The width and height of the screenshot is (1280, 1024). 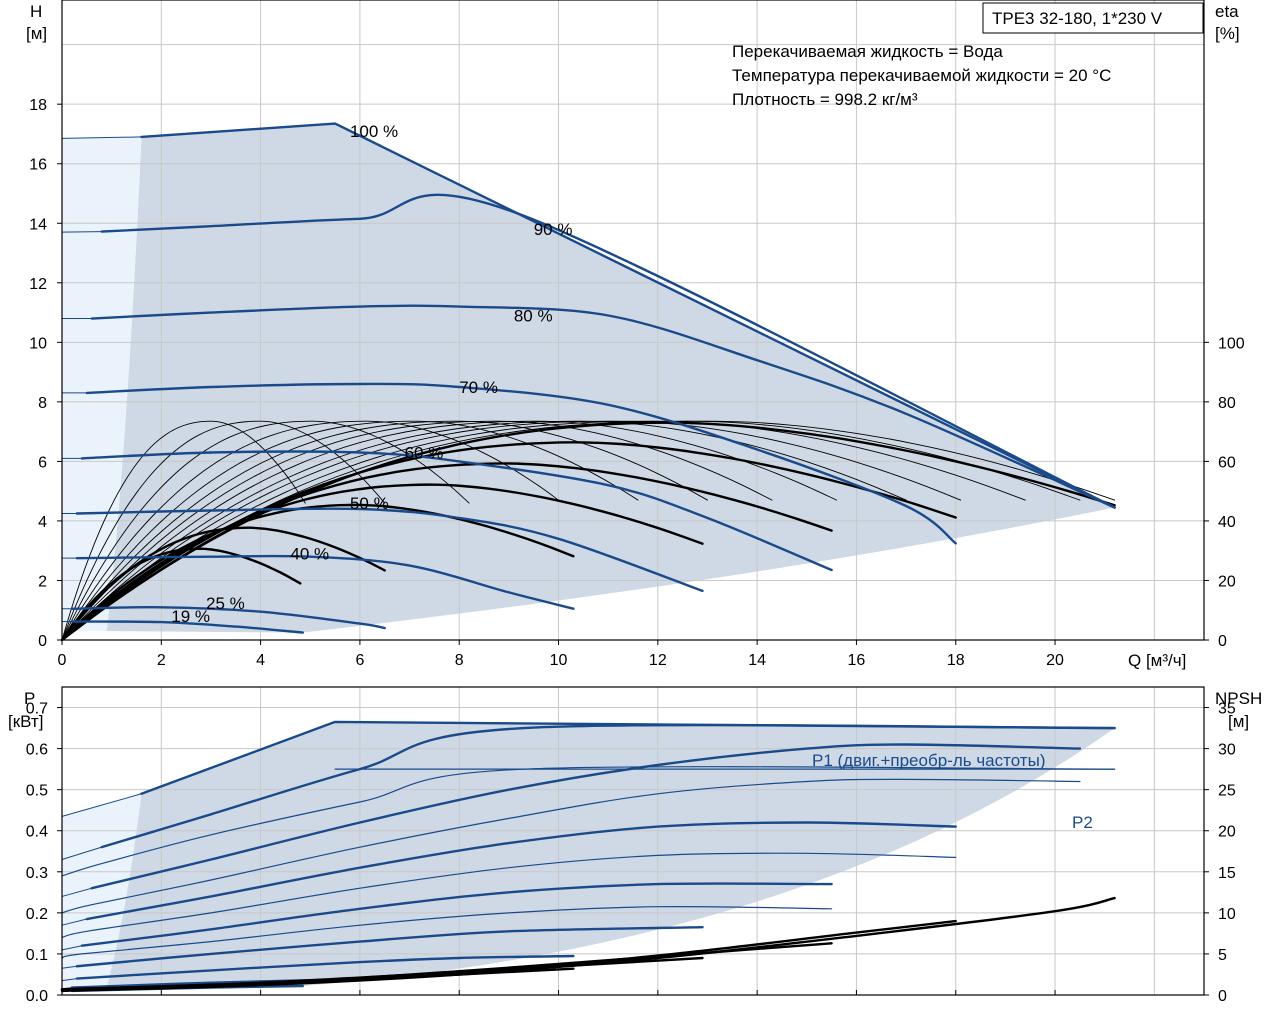 What do you see at coordinates (374, 131) in the screenshot?
I see `curve-label: 100 %` at bounding box center [374, 131].